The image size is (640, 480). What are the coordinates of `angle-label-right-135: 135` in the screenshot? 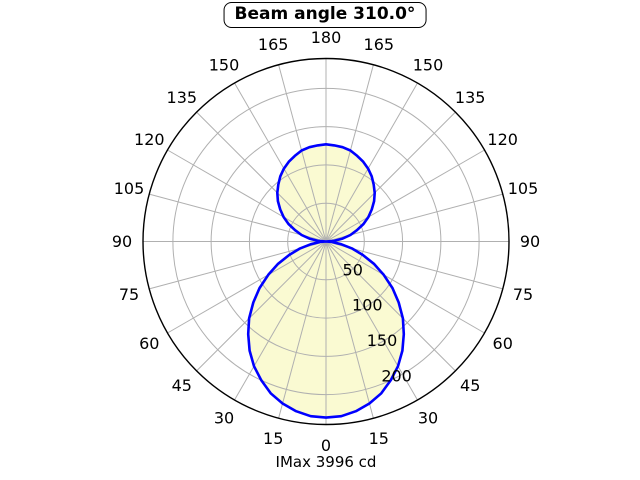 It's located at (470, 97).